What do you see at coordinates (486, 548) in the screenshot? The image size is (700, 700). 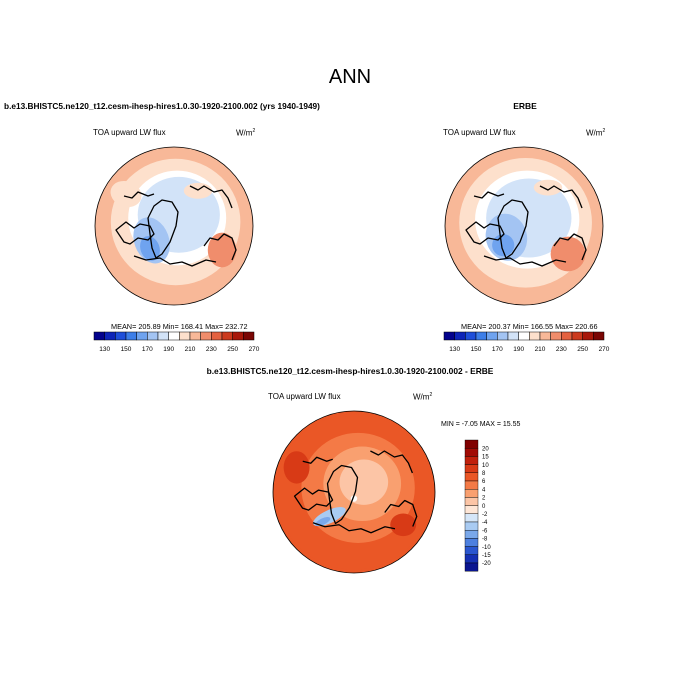 I see `colorbar-tick-label: -10` at bounding box center [486, 548].